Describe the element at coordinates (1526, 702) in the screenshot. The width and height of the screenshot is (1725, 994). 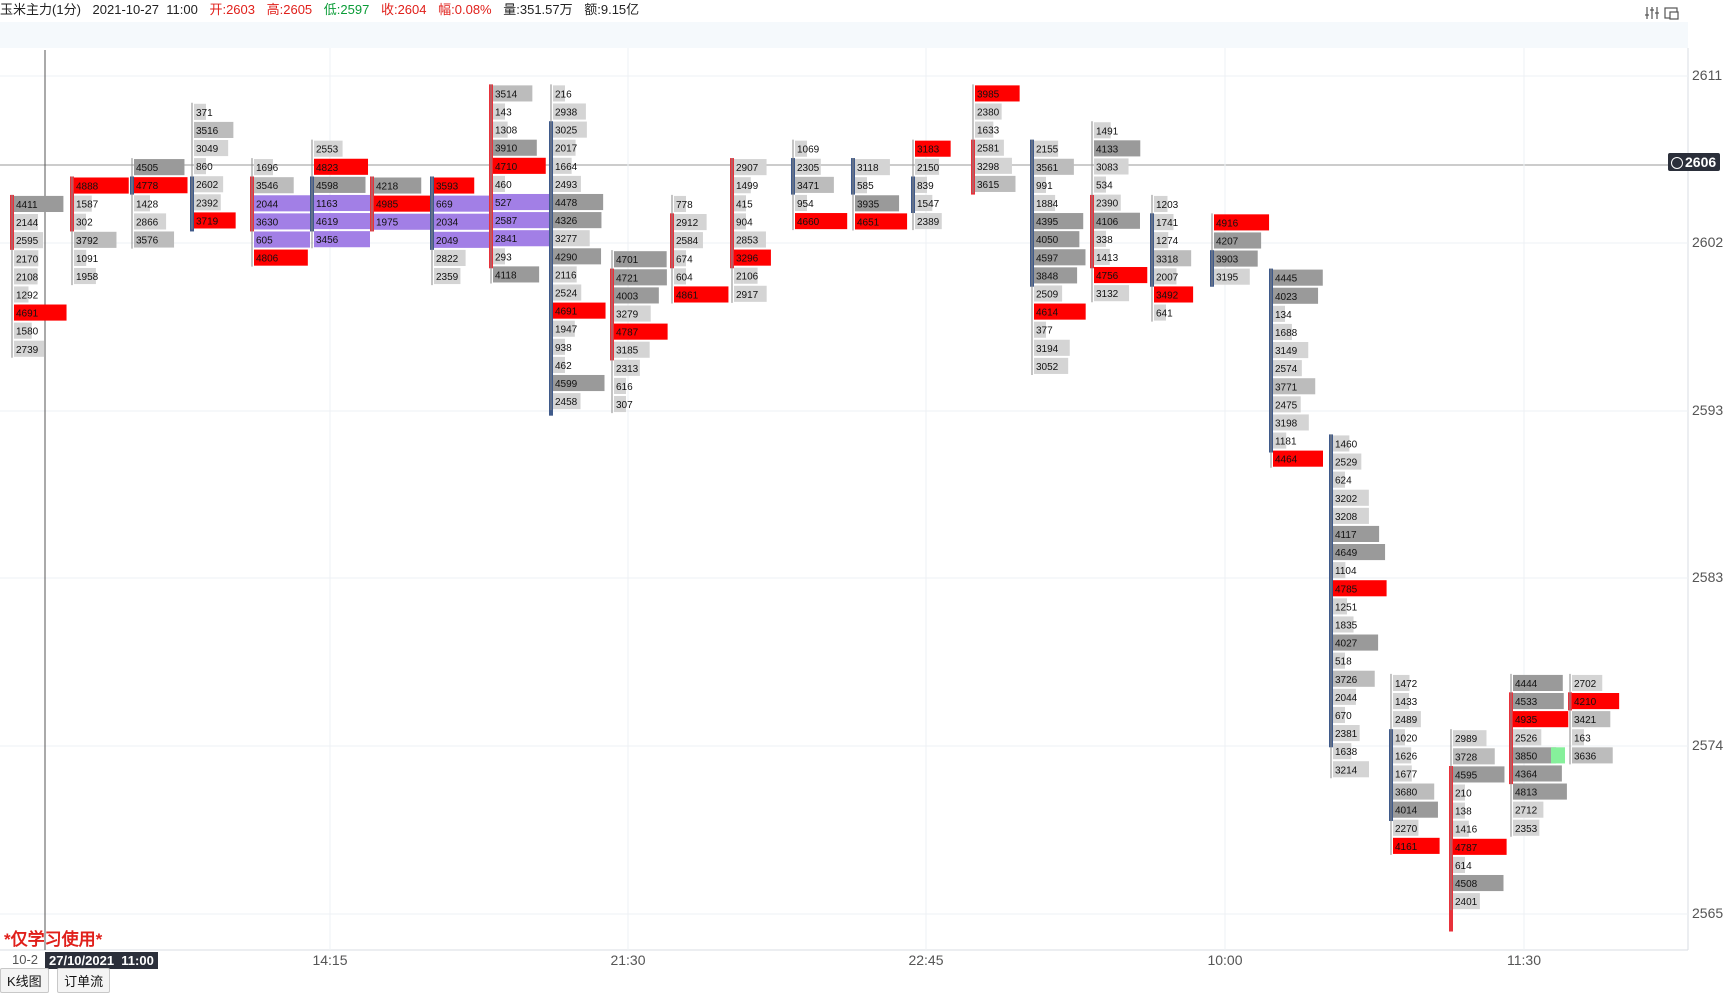
I see `volume-label: 4533` at that location.